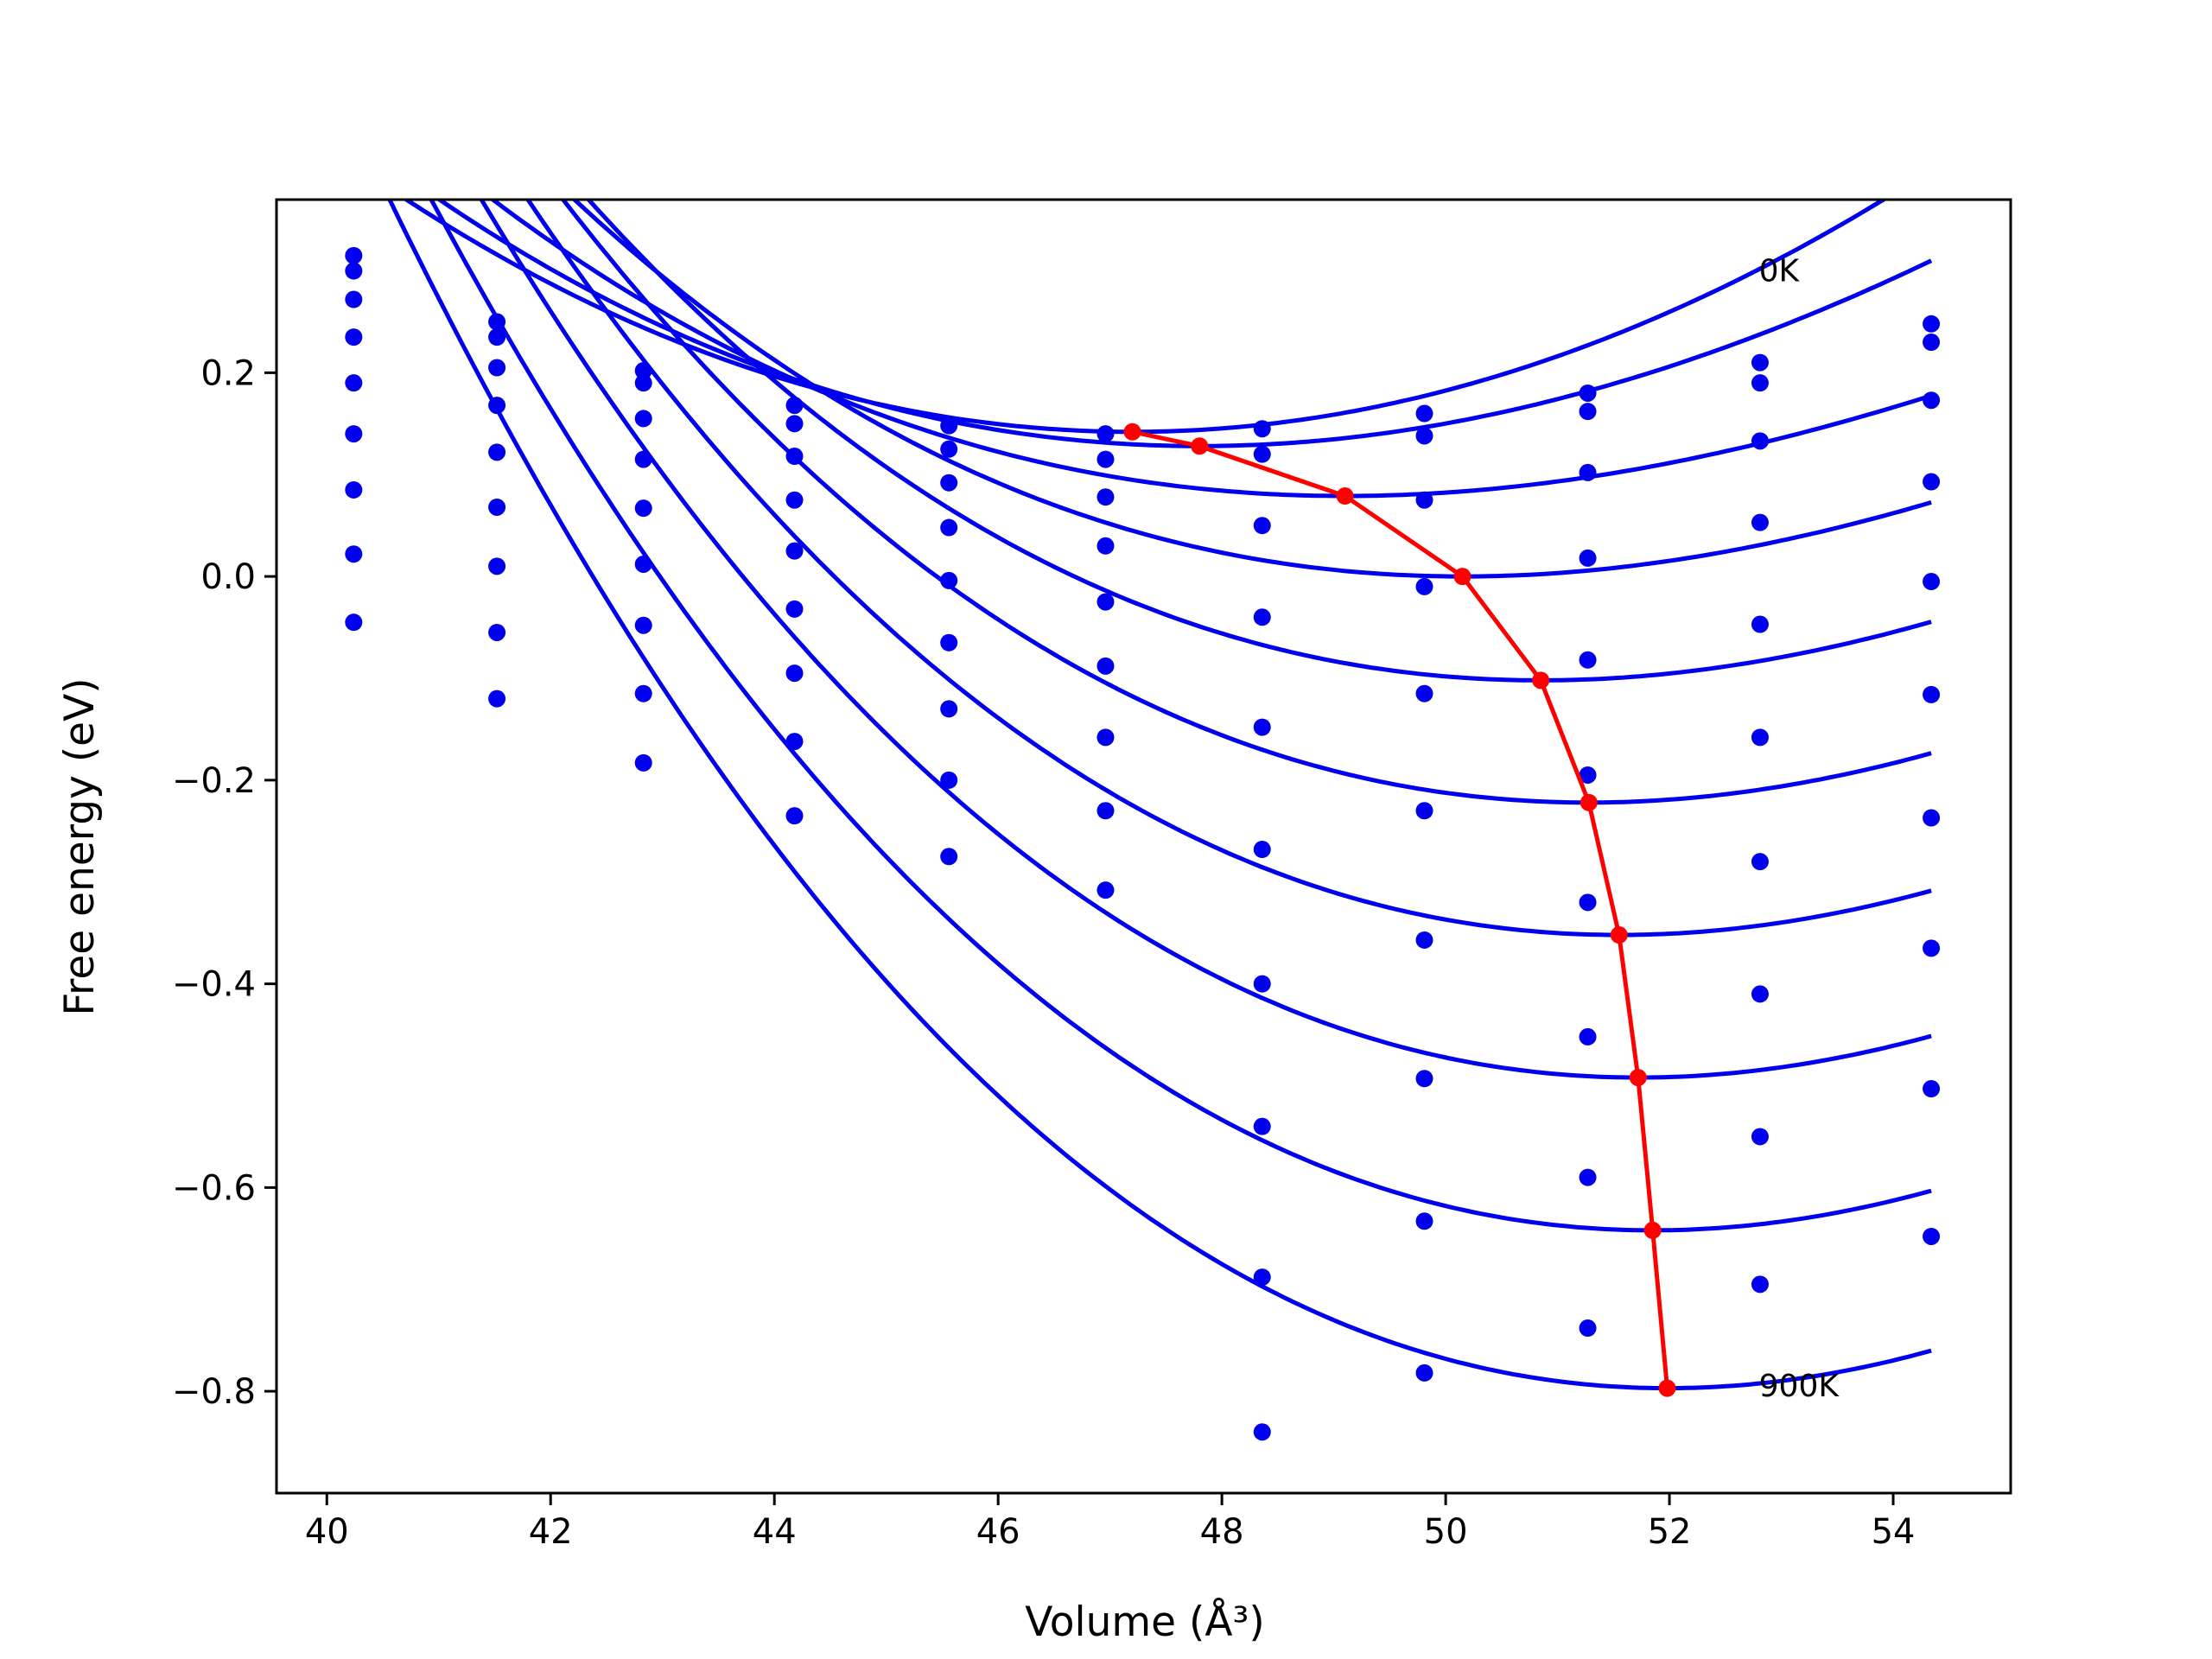 The image size is (2212, 1659). Describe the element at coordinates (1446, 1532) in the screenshot. I see `x-tick-label: 50` at that location.